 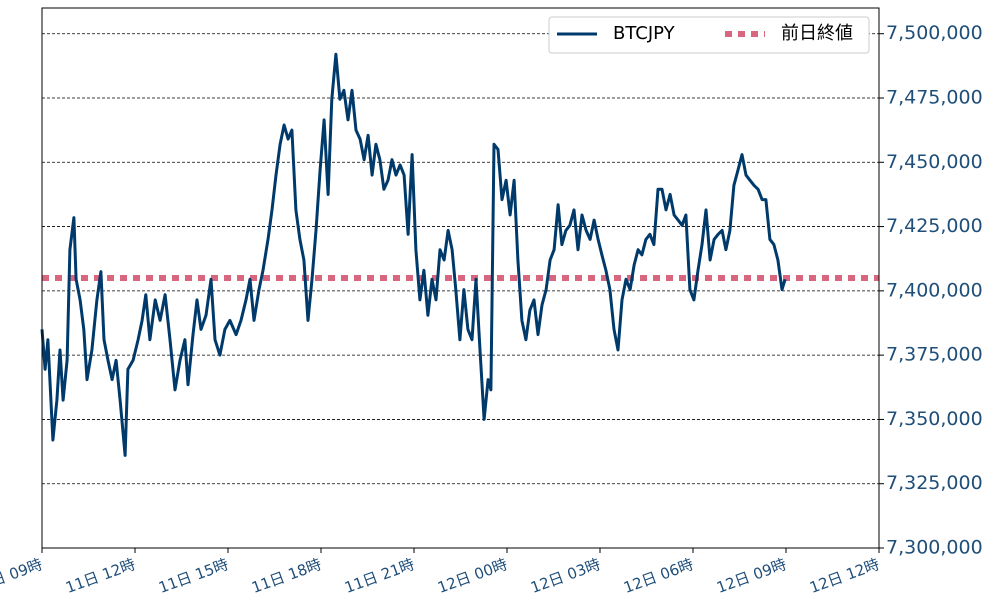 What do you see at coordinates (644, 33) in the screenshot?
I see `legend-label: BTCJPY` at bounding box center [644, 33].